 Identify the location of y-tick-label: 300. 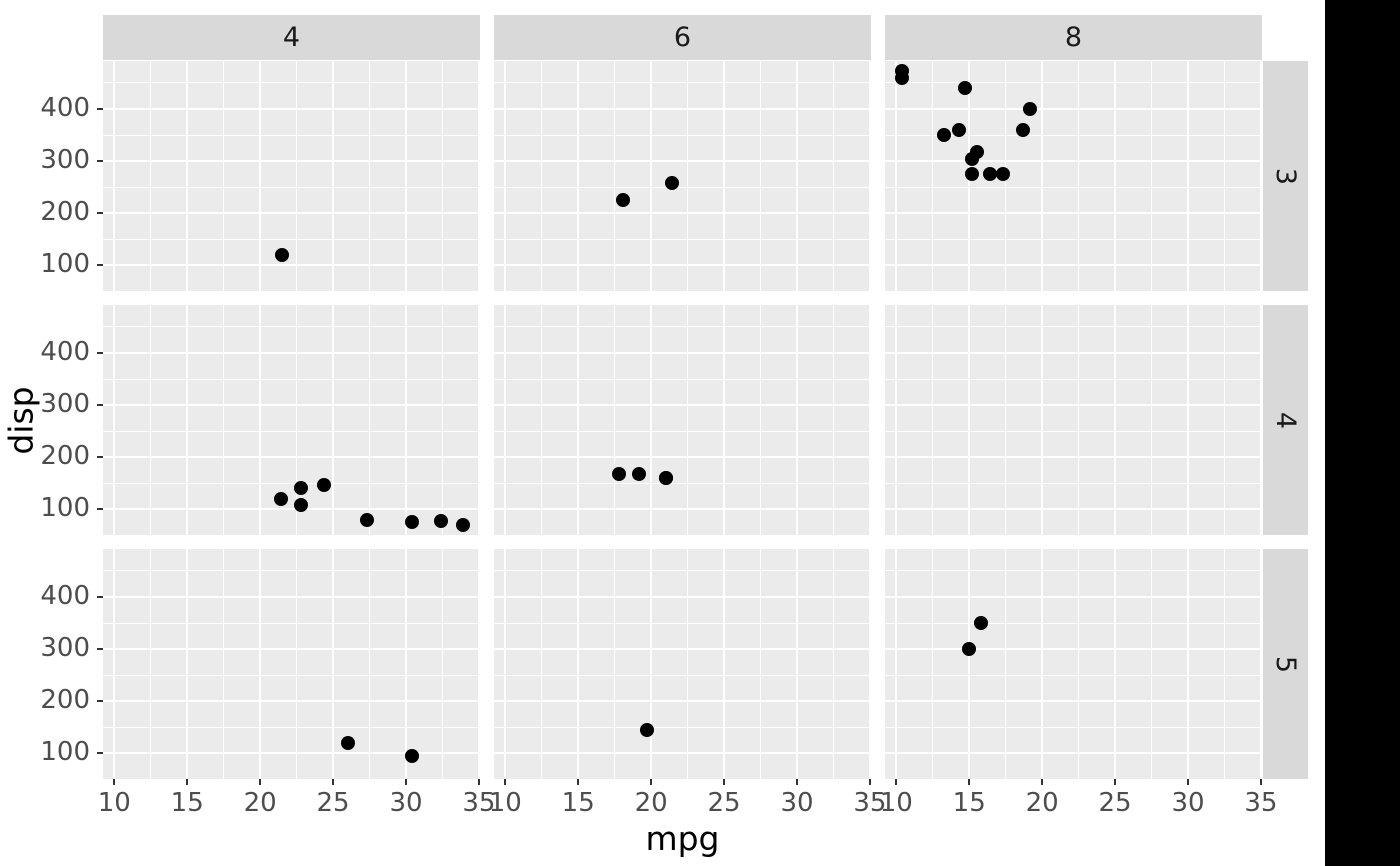
(65, 404).